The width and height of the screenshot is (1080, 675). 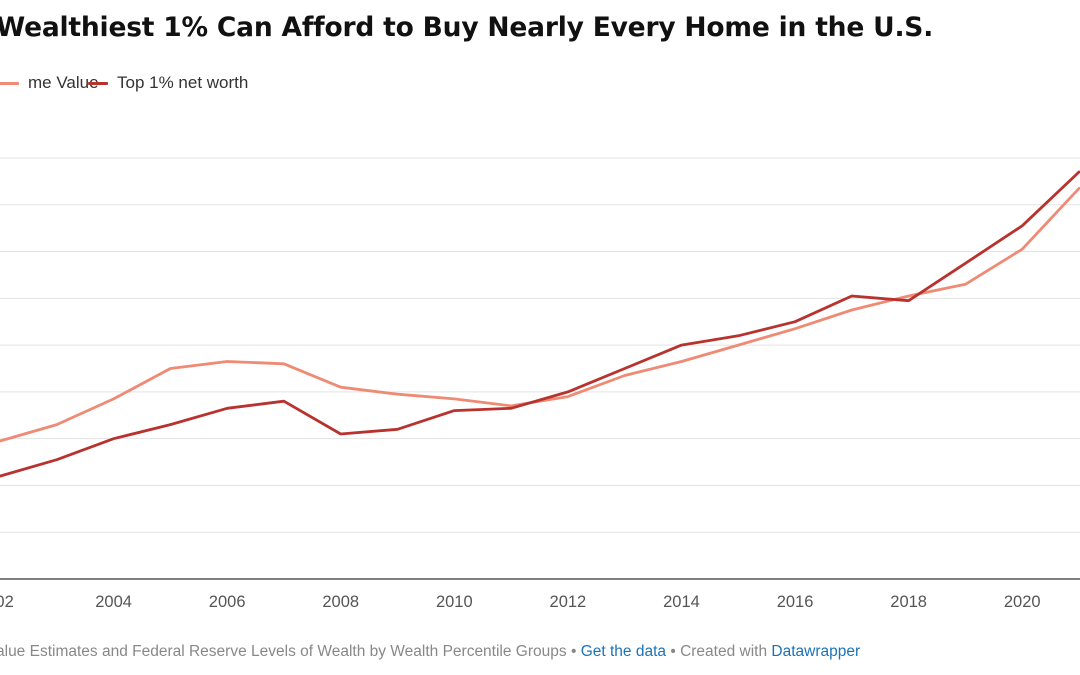 What do you see at coordinates (183, 82) in the screenshot?
I see `legend-label-top1-net-worth: Top 1% net worth` at bounding box center [183, 82].